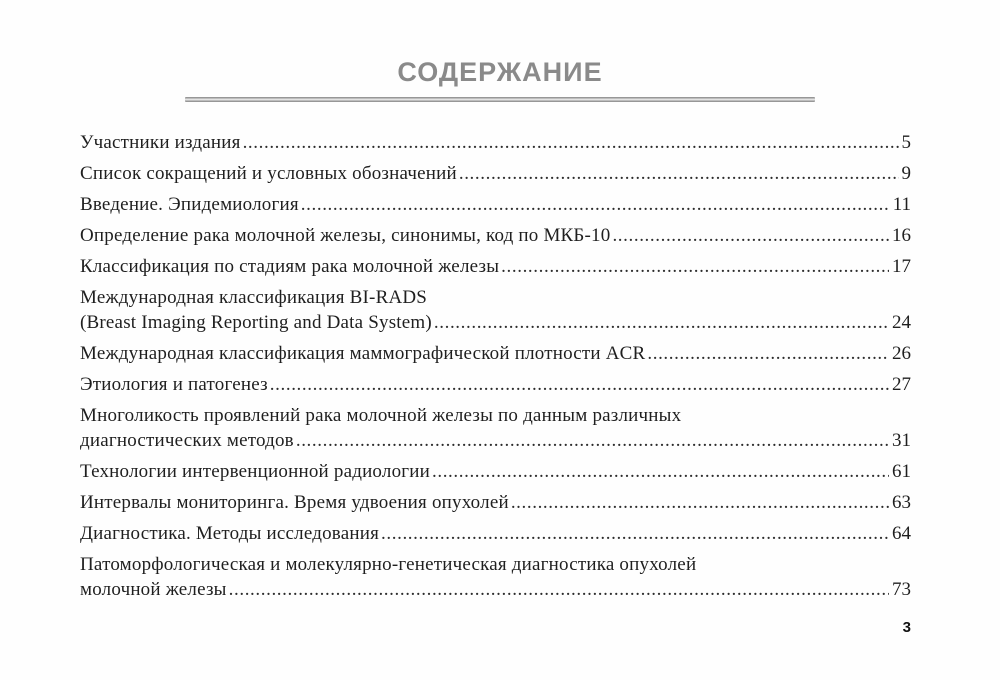  I want to click on toc-entry-page: 73, so click(901, 589).